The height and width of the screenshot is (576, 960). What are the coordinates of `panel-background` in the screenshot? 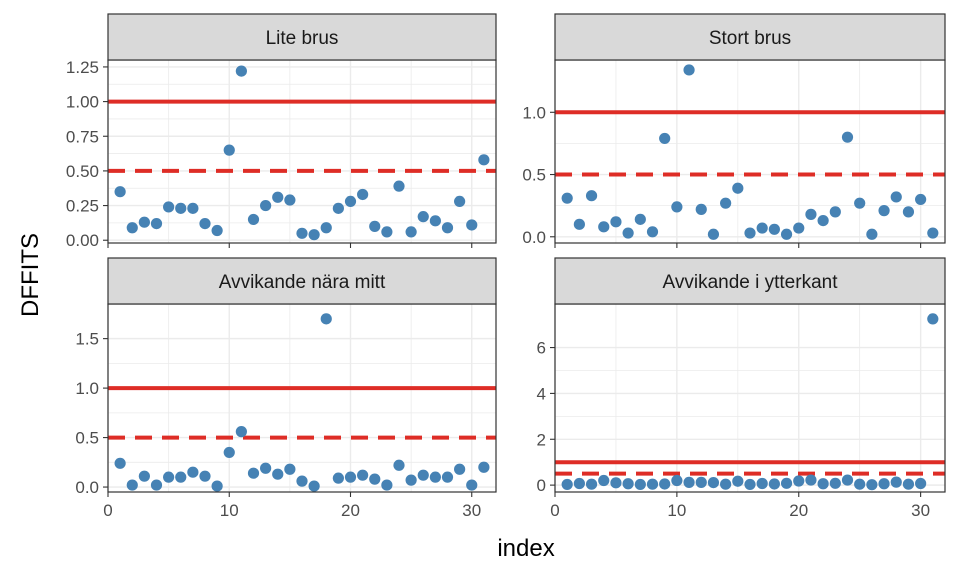 It's located at (302, 151).